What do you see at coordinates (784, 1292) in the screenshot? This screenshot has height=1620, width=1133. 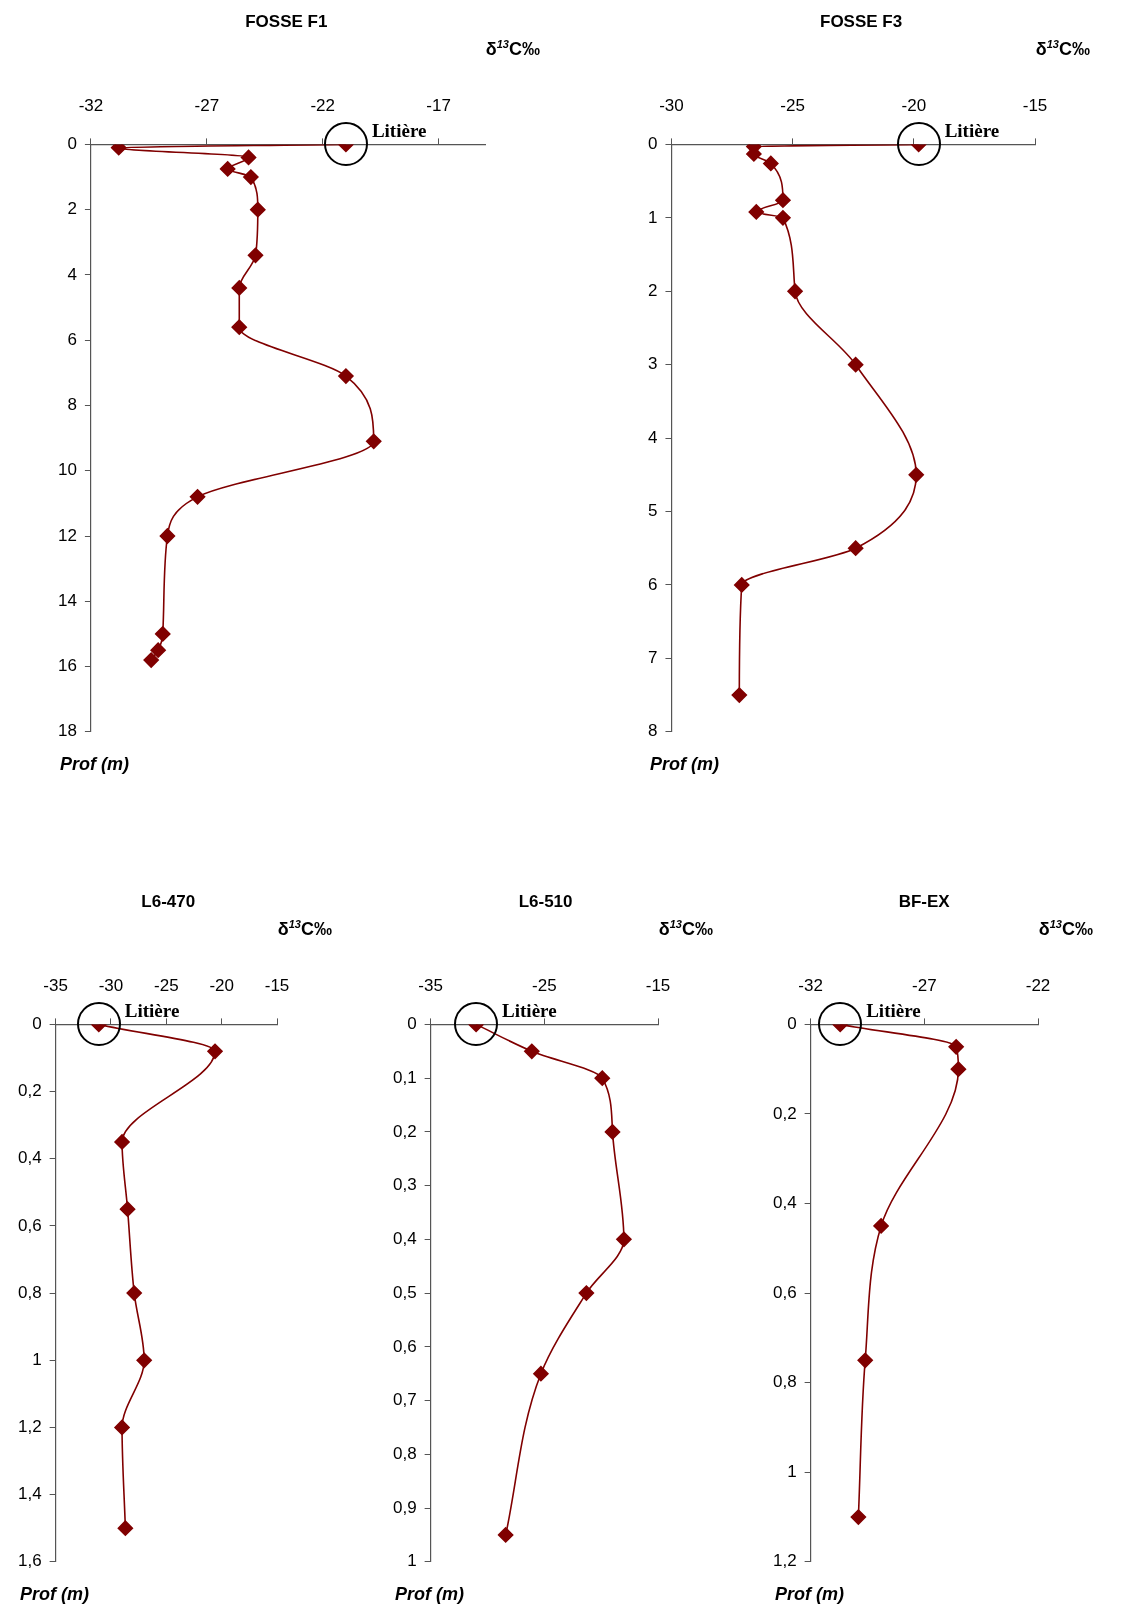 I see `y-tick-label: 0,6` at bounding box center [784, 1292].